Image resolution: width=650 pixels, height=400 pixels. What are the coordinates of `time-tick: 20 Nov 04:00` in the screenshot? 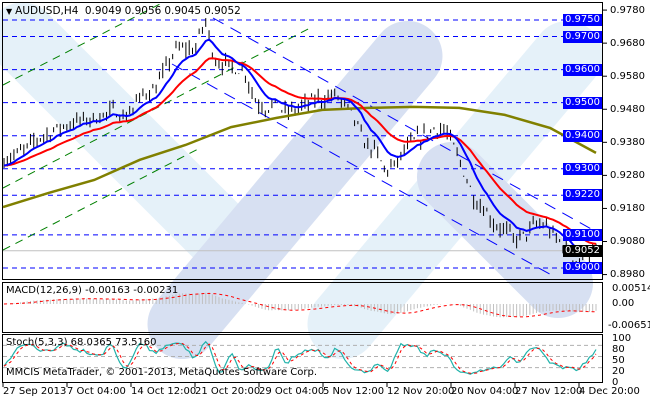 It's located at (485, 391).